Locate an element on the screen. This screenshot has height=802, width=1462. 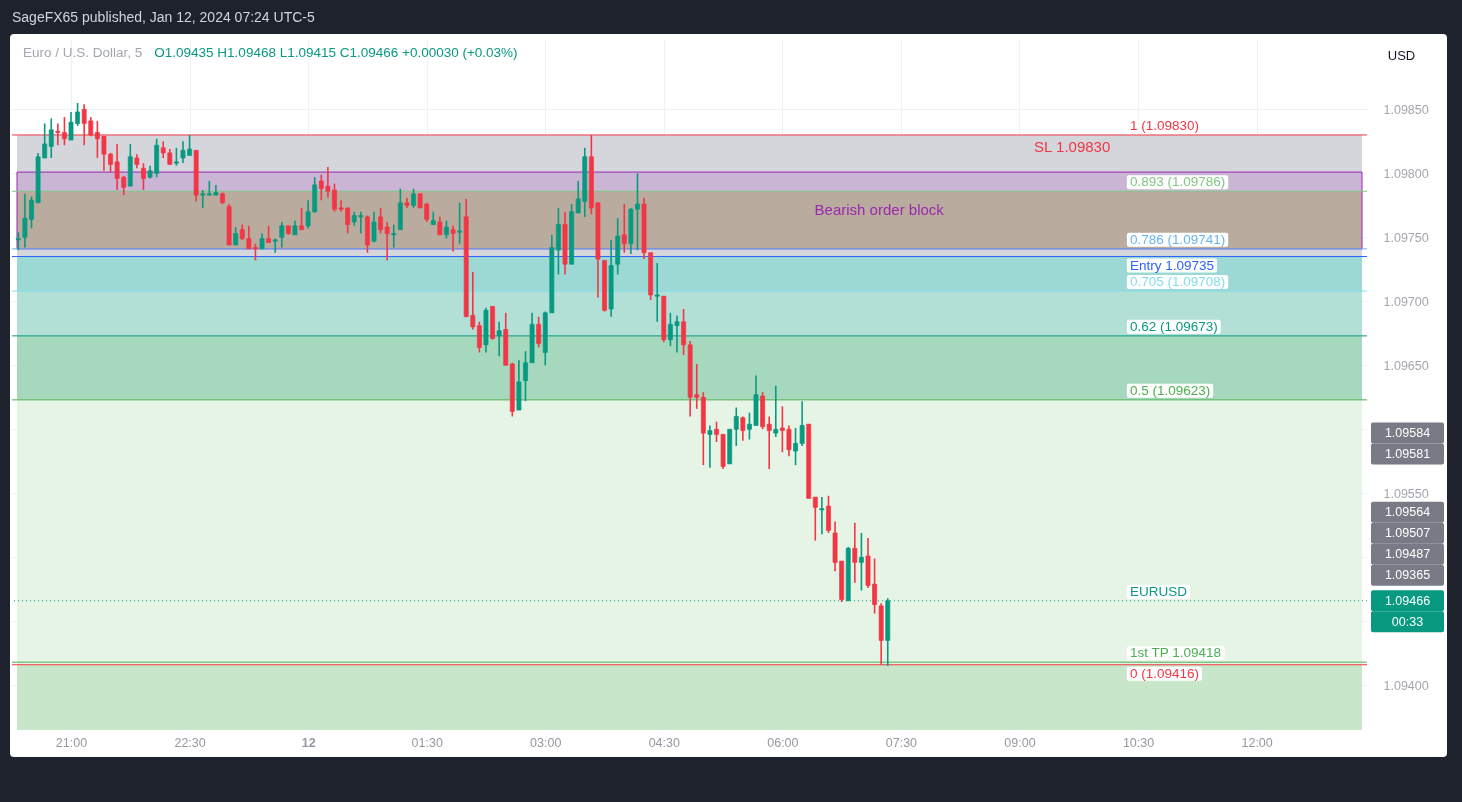
chart-title: Euro / U.S. Dollar, 5 is located at coordinates (83, 52).